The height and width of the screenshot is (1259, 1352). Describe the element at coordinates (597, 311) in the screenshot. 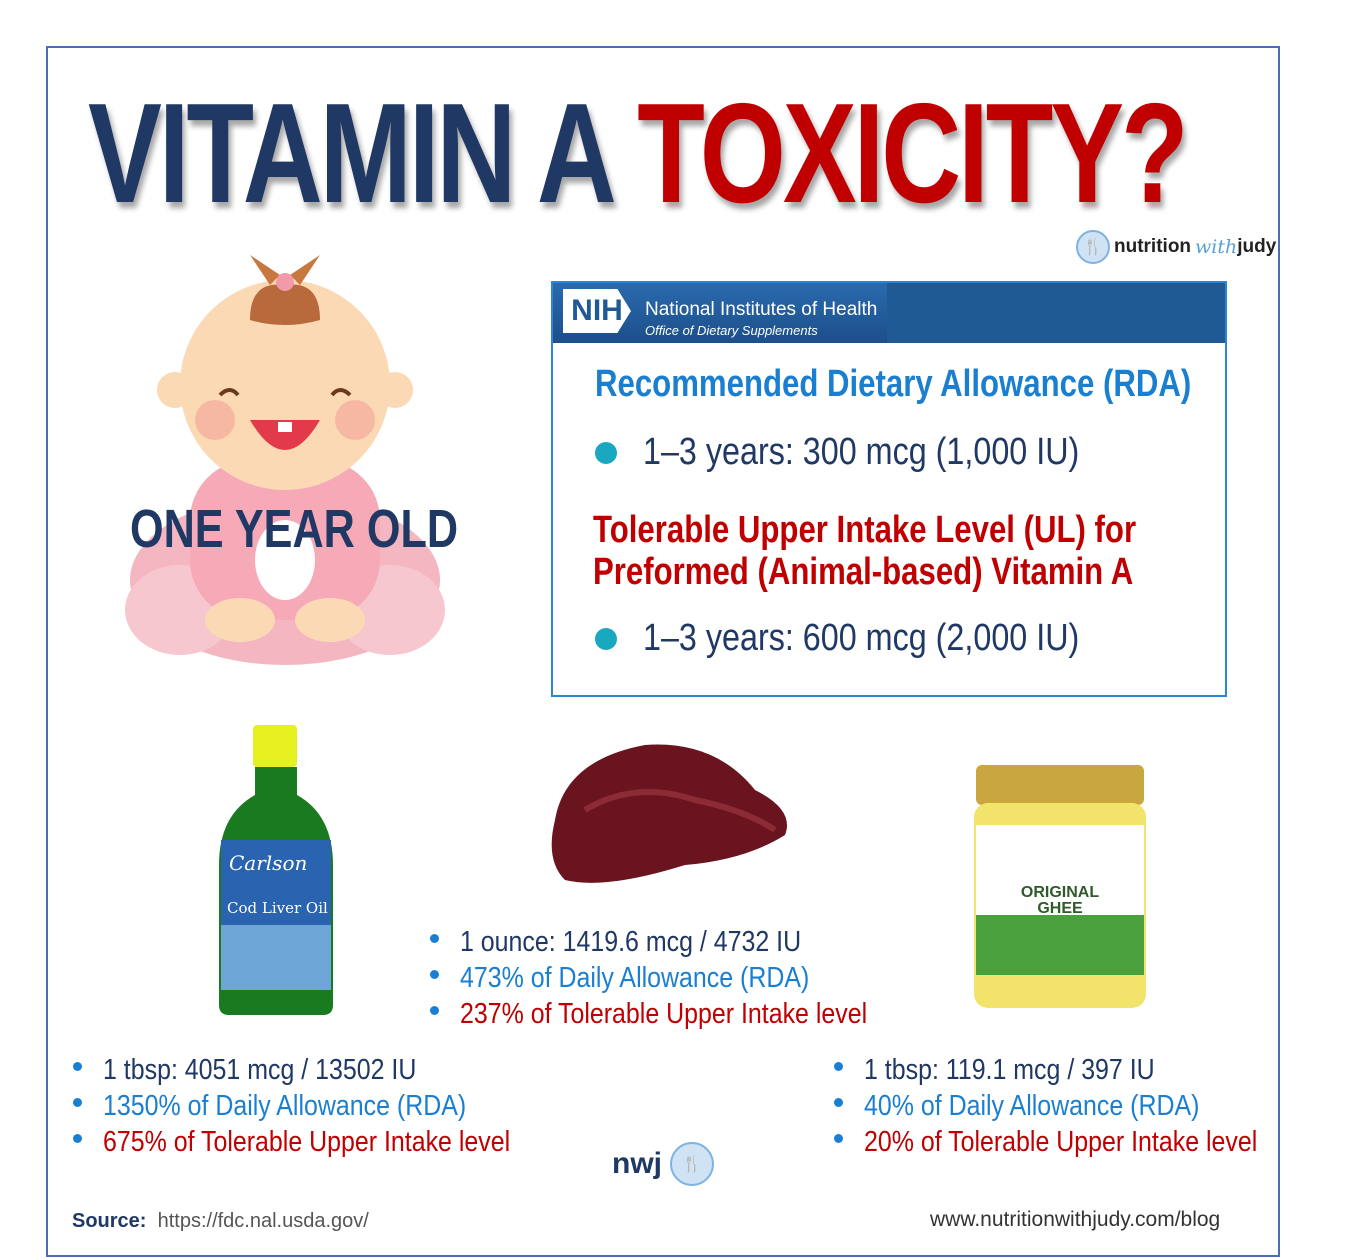

I see `nih-logo: NIH` at that location.